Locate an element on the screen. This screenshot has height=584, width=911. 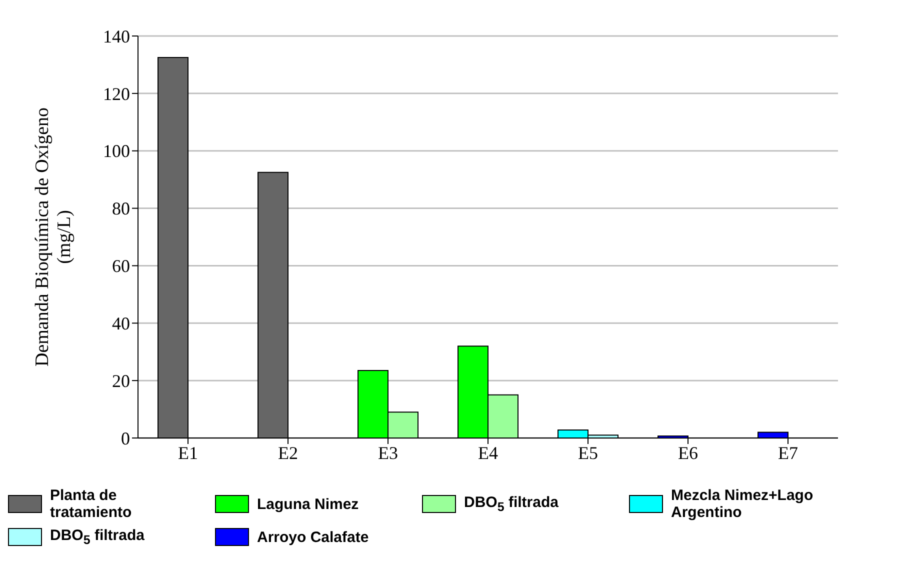
x-tick-label: E3 is located at coordinates (388, 452).